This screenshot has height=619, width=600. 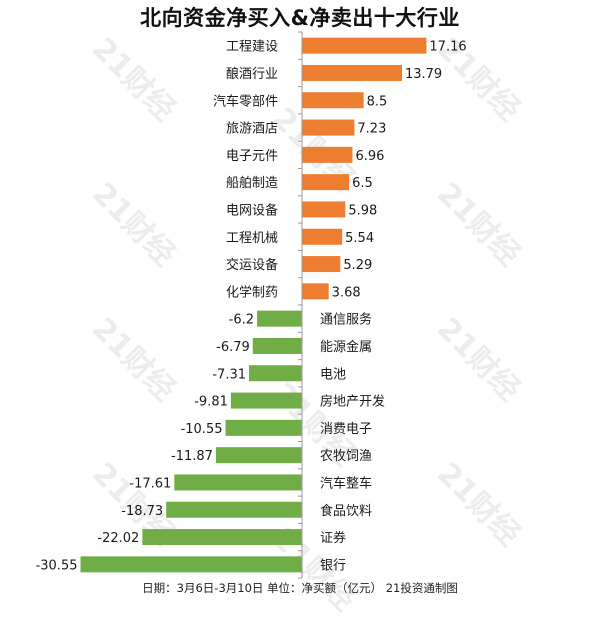 What do you see at coordinates (300, 18) in the screenshot?
I see `chart-title: 北向资金净买入&净卖出十大行业` at bounding box center [300, 18].